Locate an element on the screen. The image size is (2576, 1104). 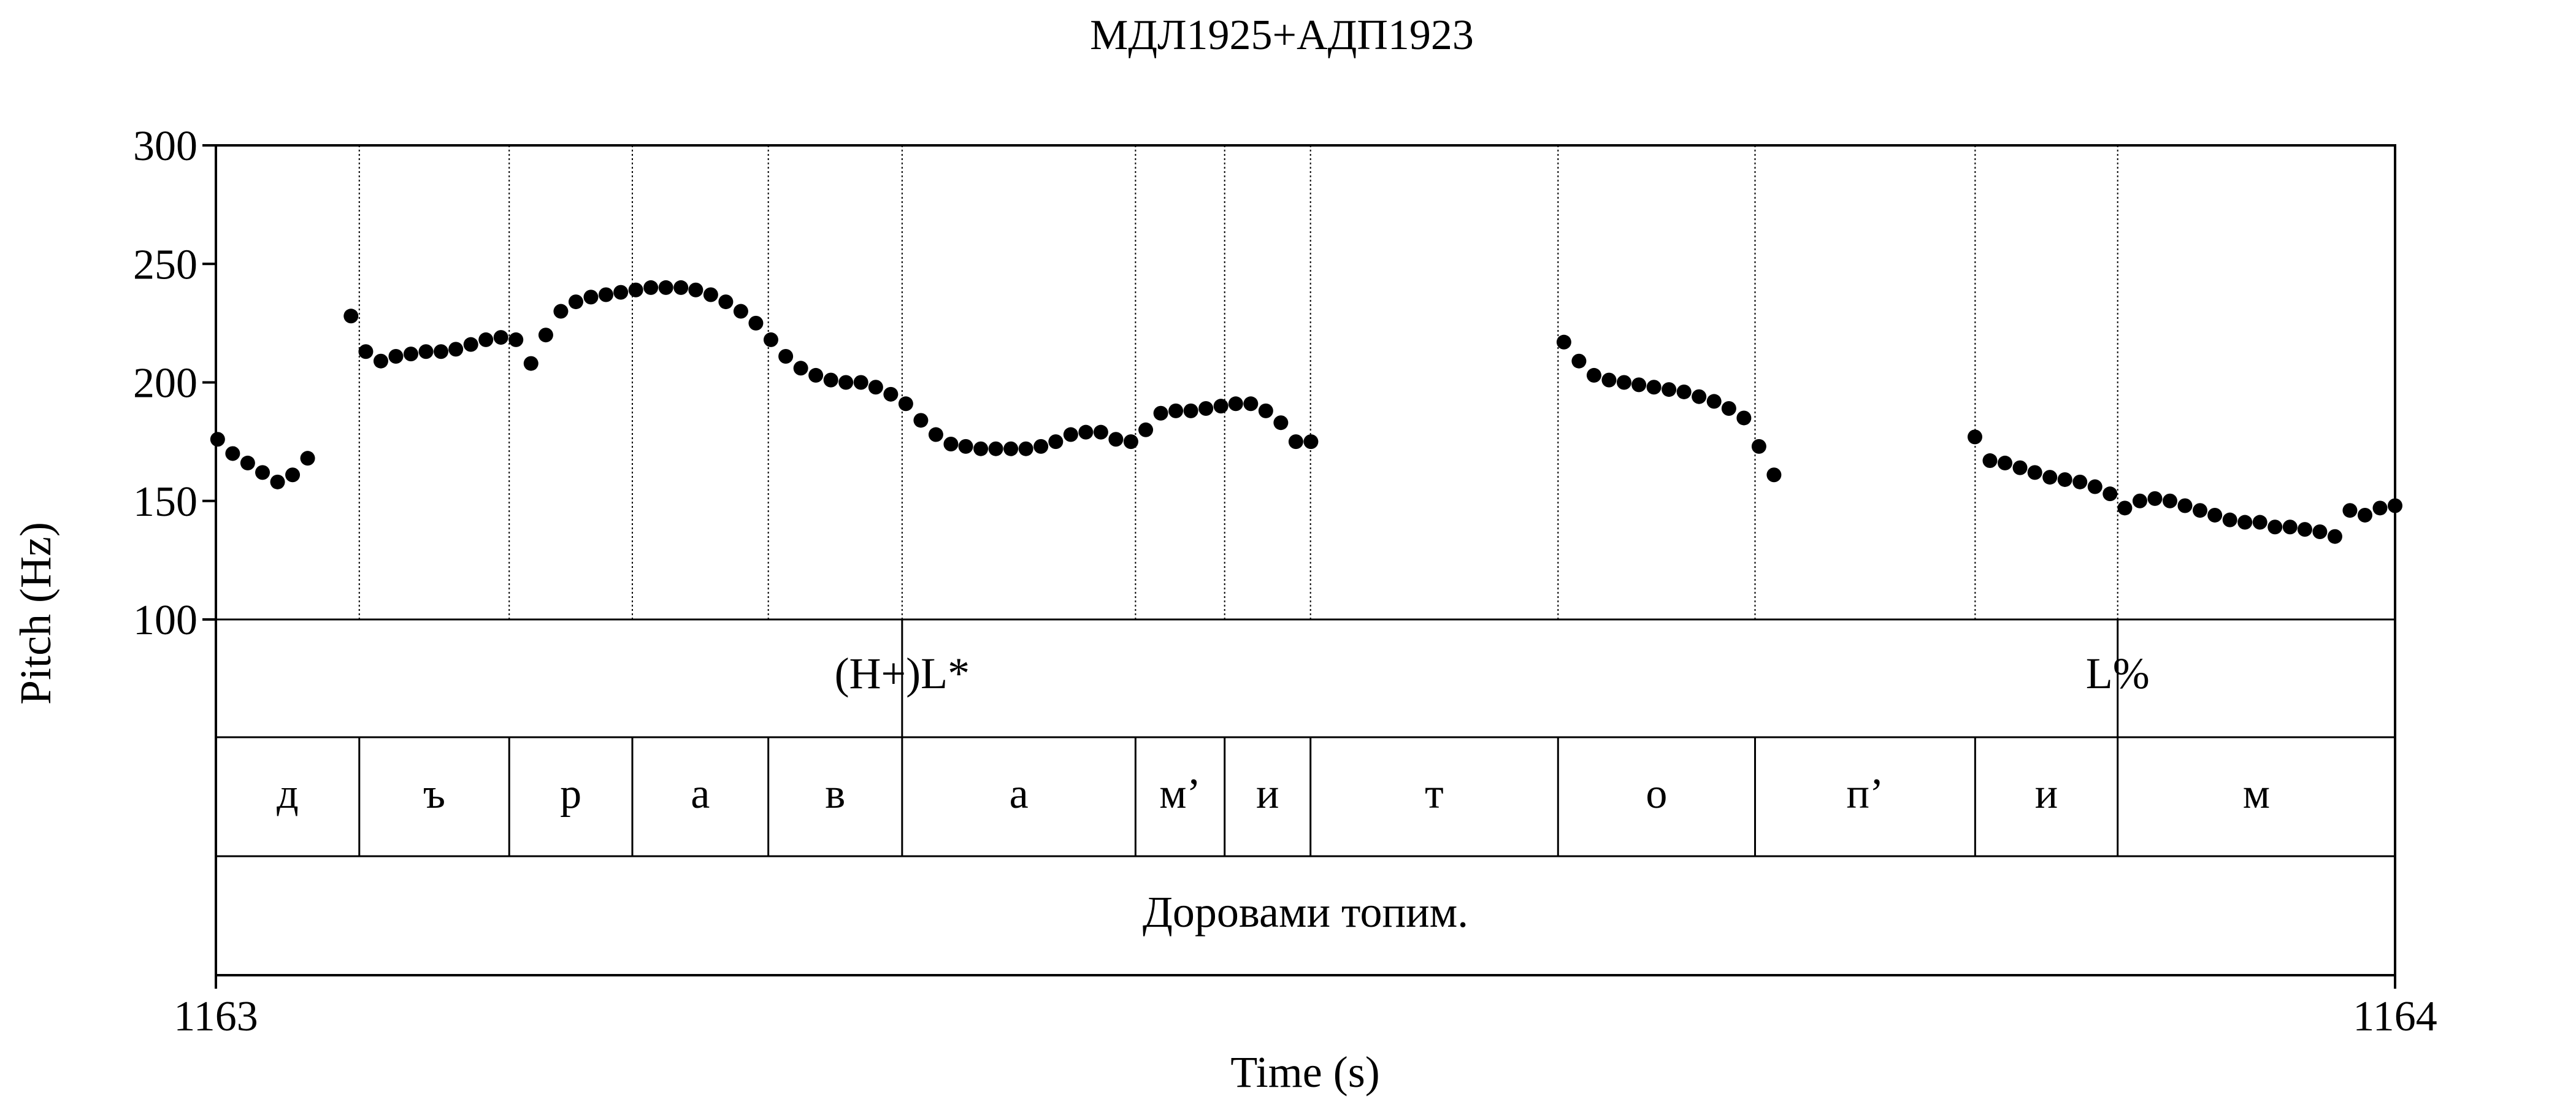
segment-label: м is located at coordinates (2256, 794).